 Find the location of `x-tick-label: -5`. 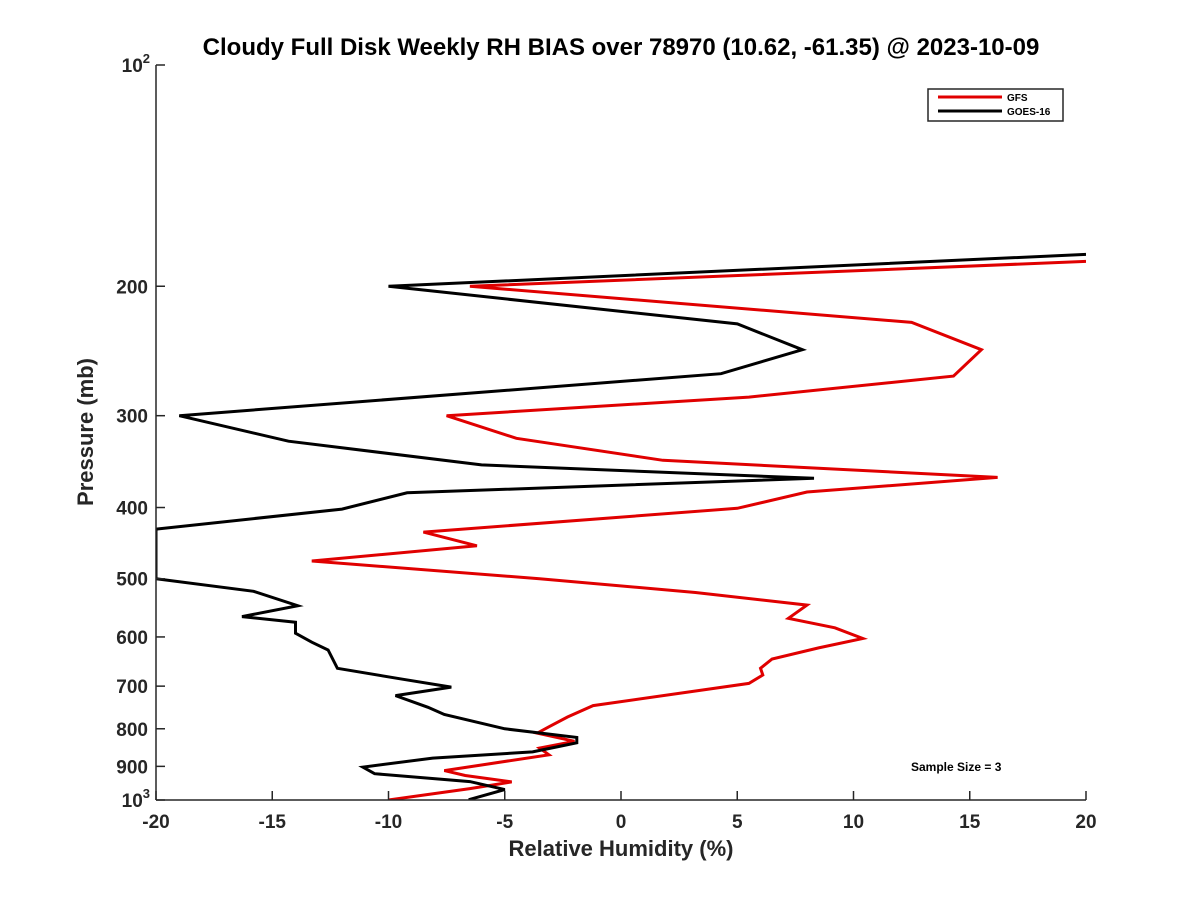

x-tick-label: -5 is located at coordinates (504, 822).